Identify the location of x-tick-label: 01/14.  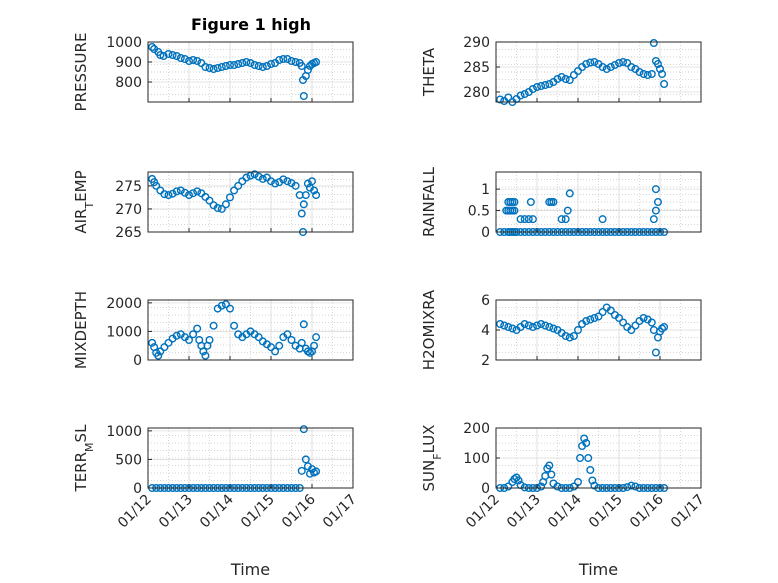
(217, 511).